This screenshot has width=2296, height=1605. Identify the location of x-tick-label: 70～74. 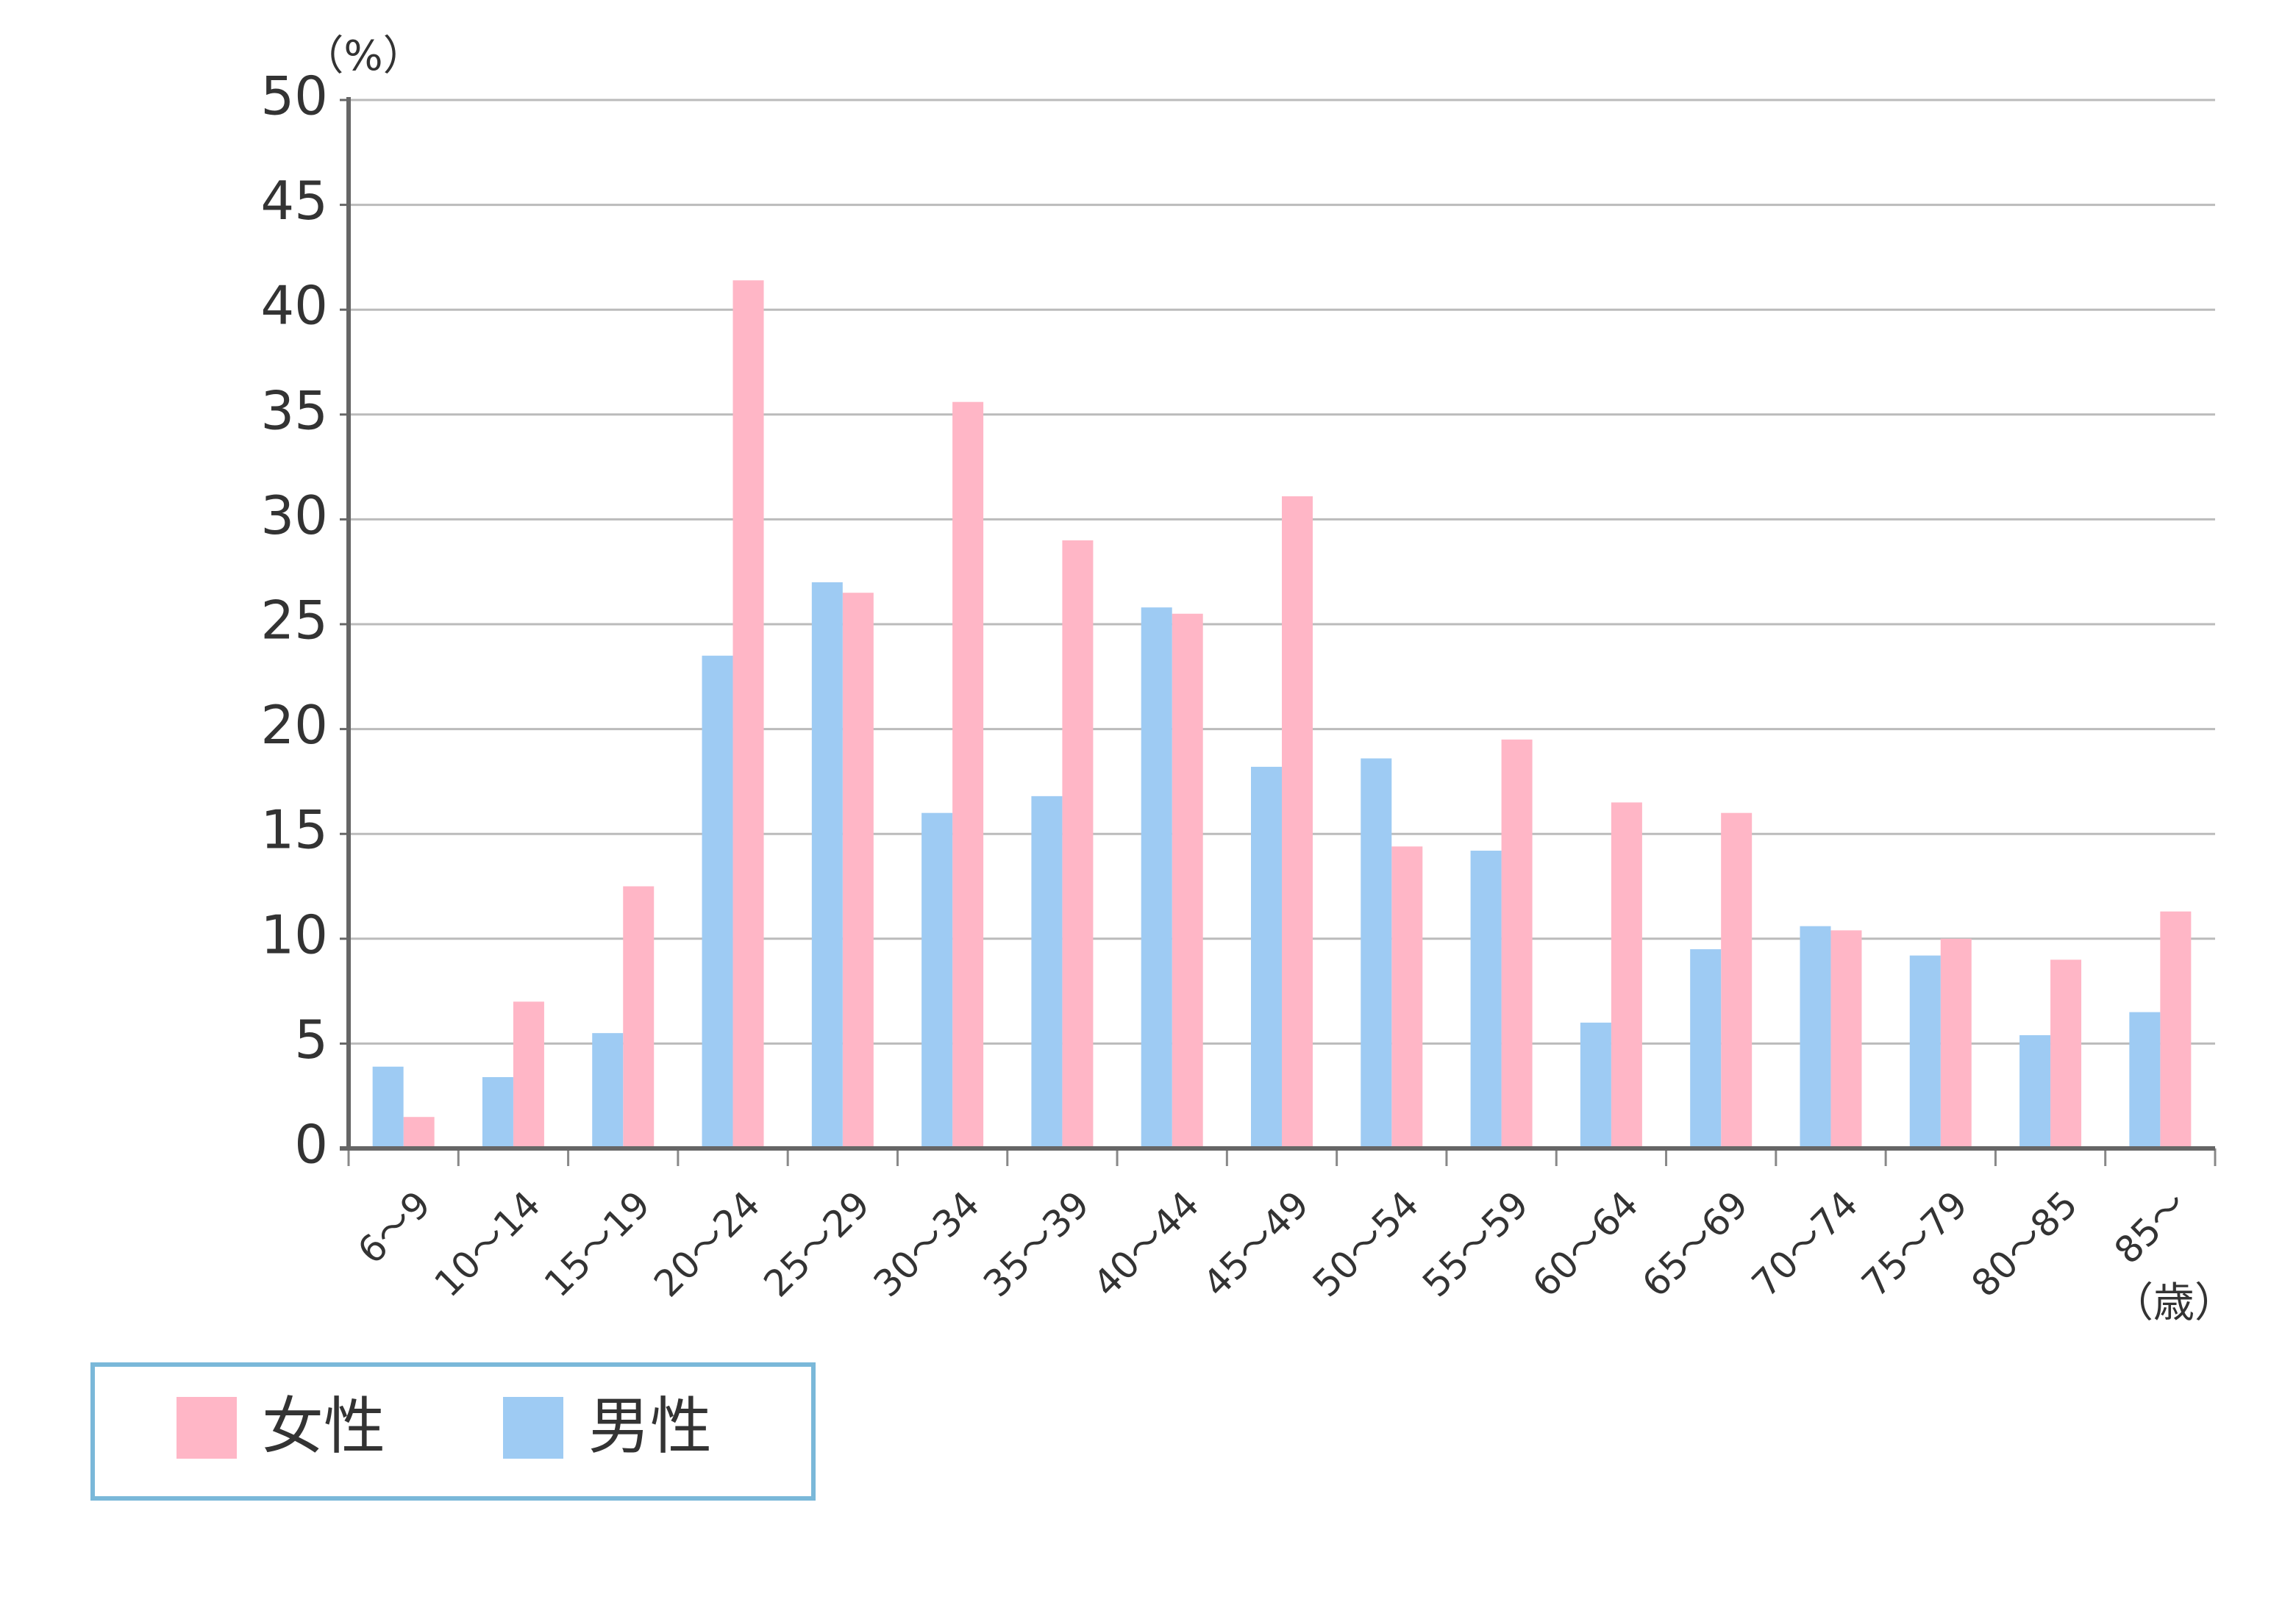
(1805, 1244).